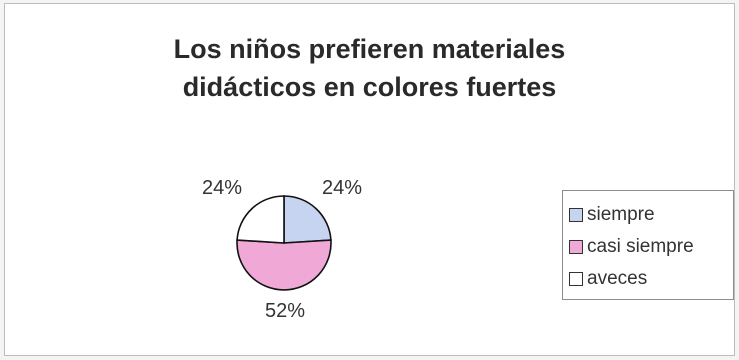 The width and height of the screenshot is (739, 360). I want to click on legend-label-siempre: siempre, so click(621, 214).